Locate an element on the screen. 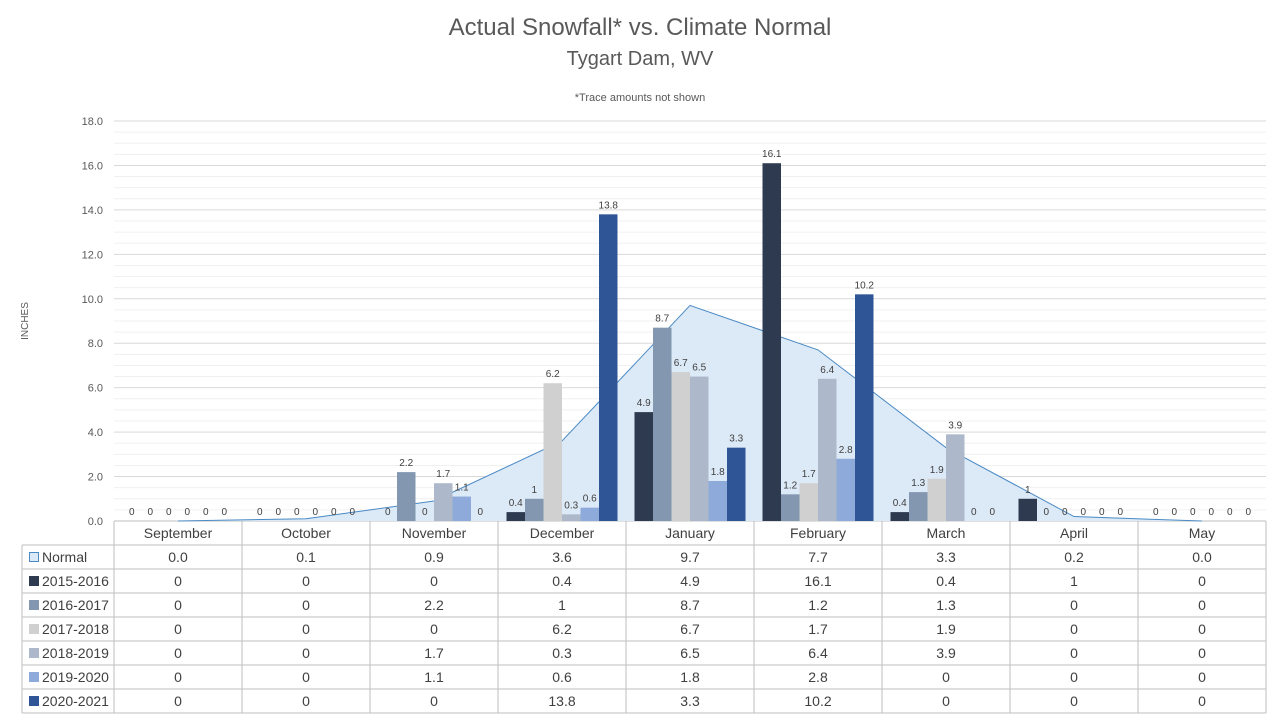 The height and width of the screenshot is (720, 1280). table-cell: 2.2 is located at coordinates (434, 605).